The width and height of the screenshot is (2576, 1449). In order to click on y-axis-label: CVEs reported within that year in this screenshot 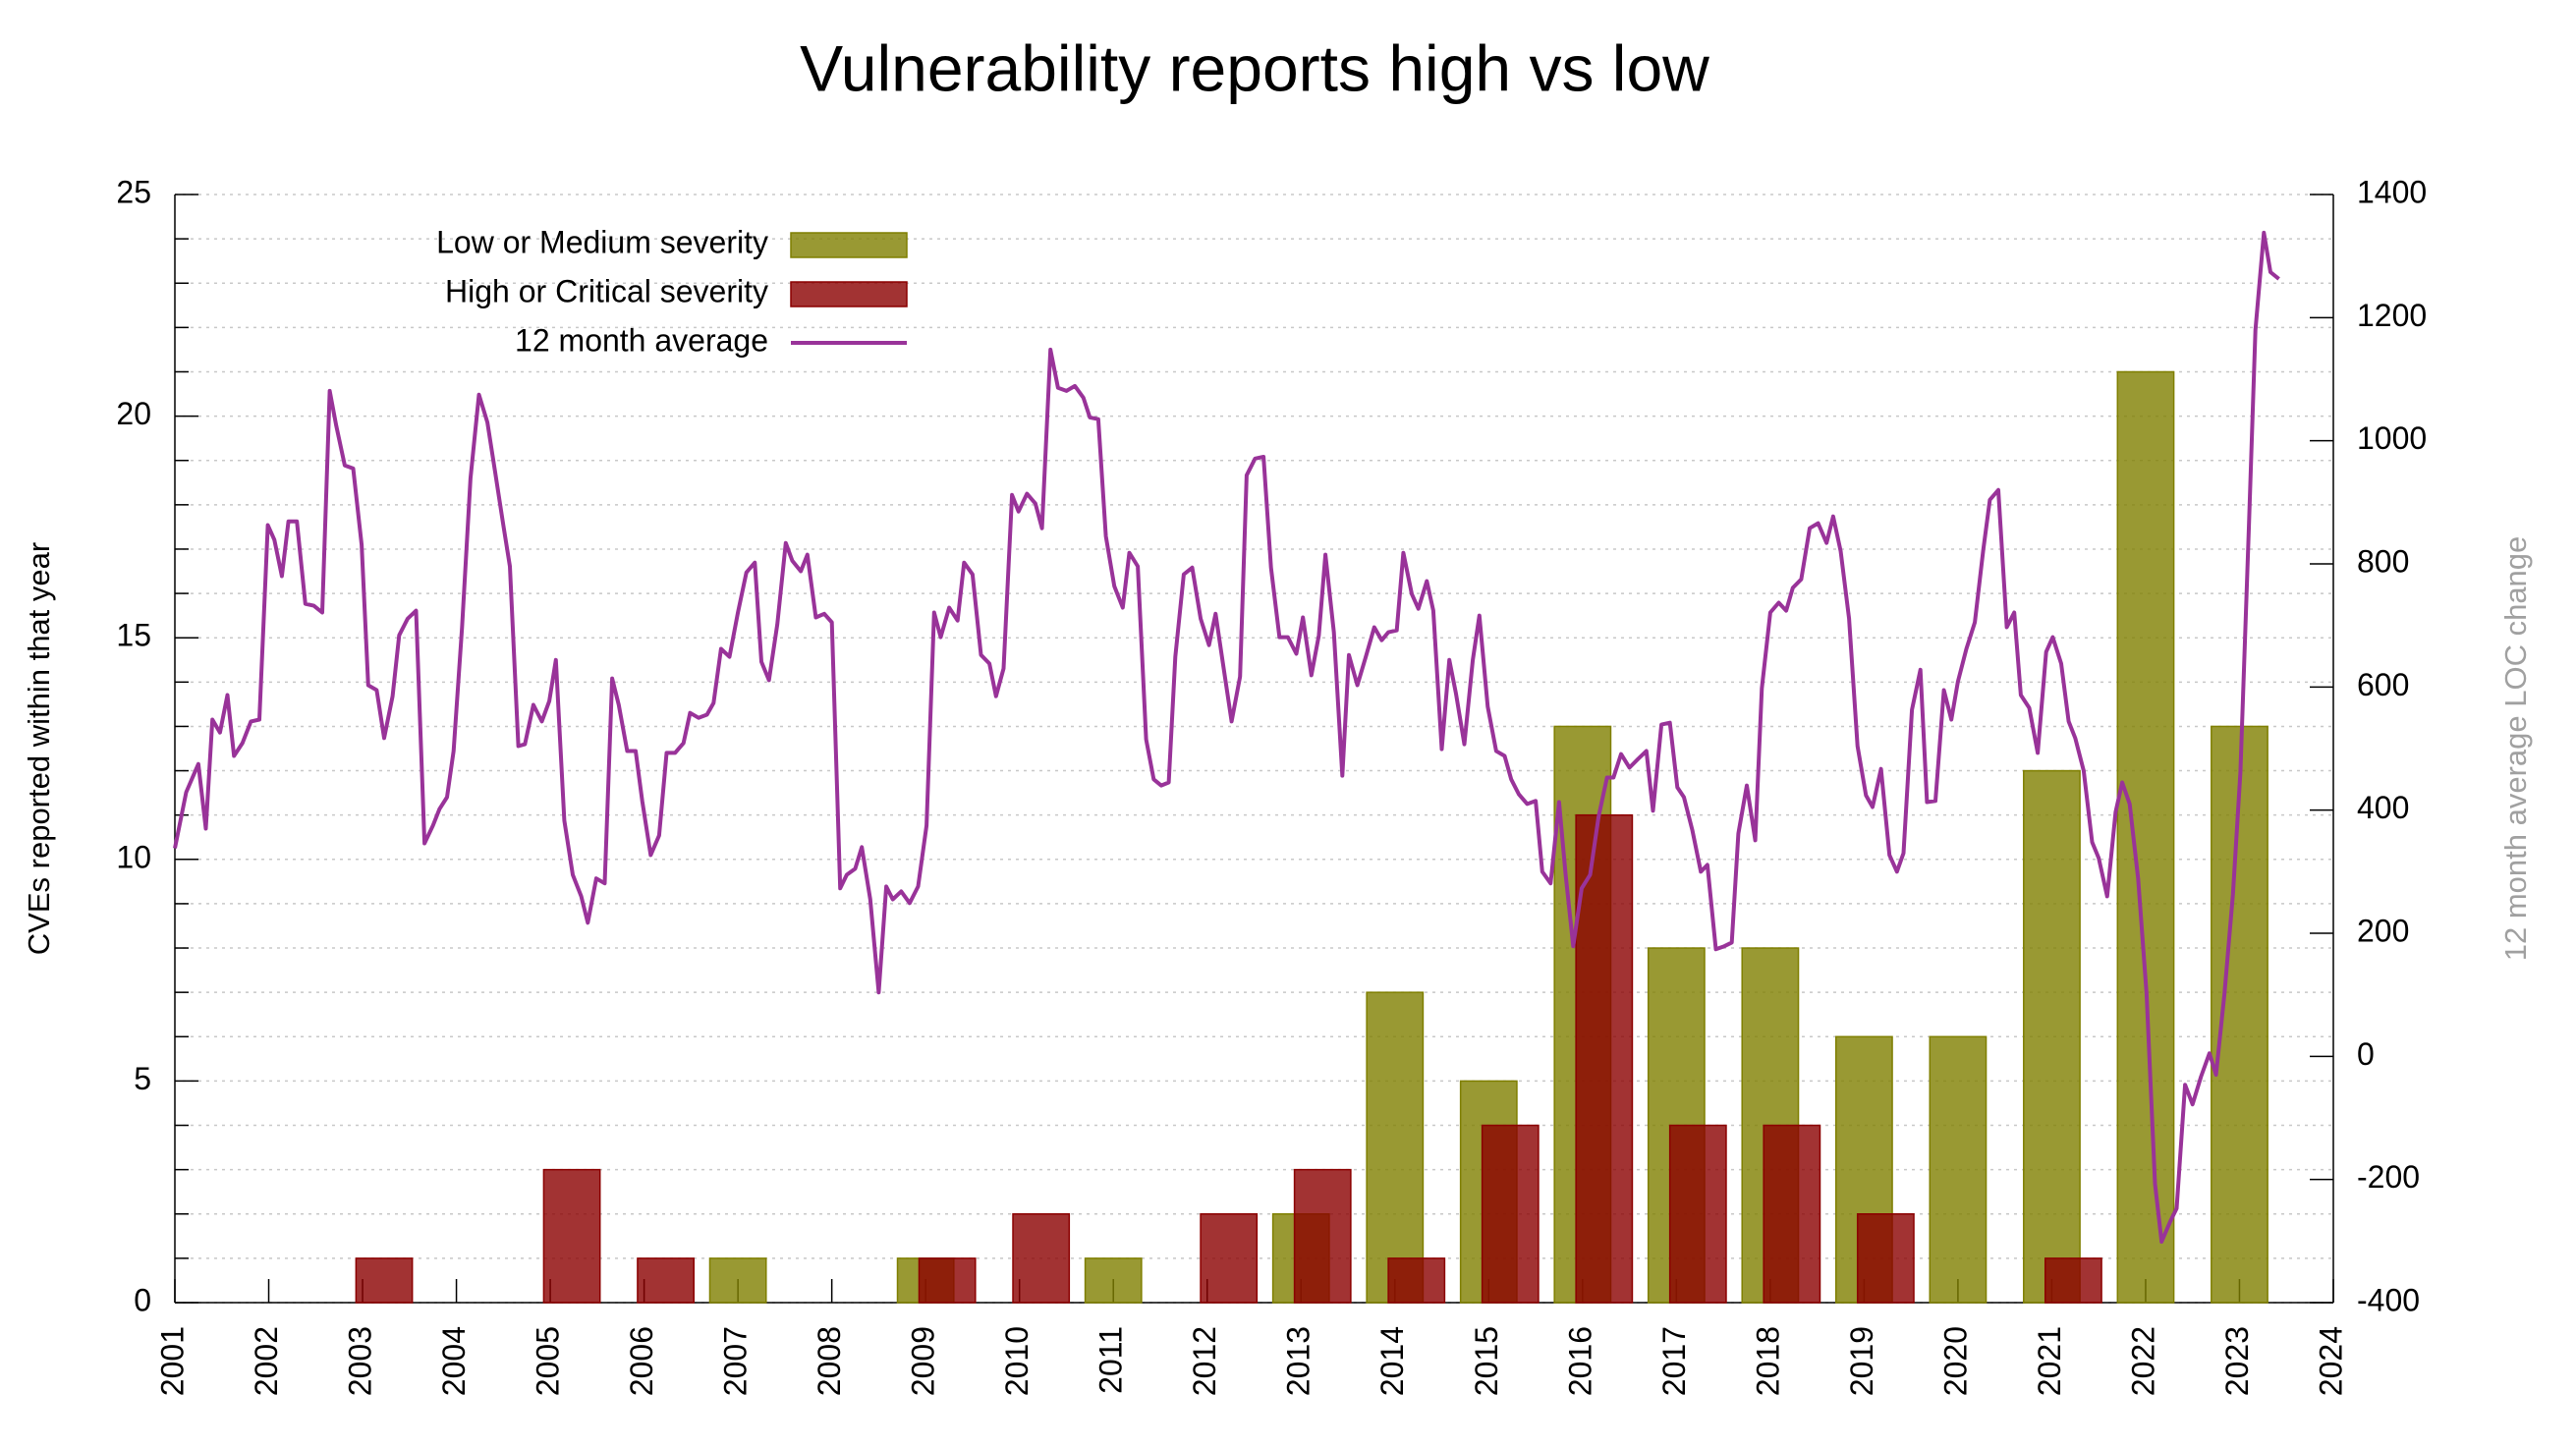, I will do `click(39, 748)`.